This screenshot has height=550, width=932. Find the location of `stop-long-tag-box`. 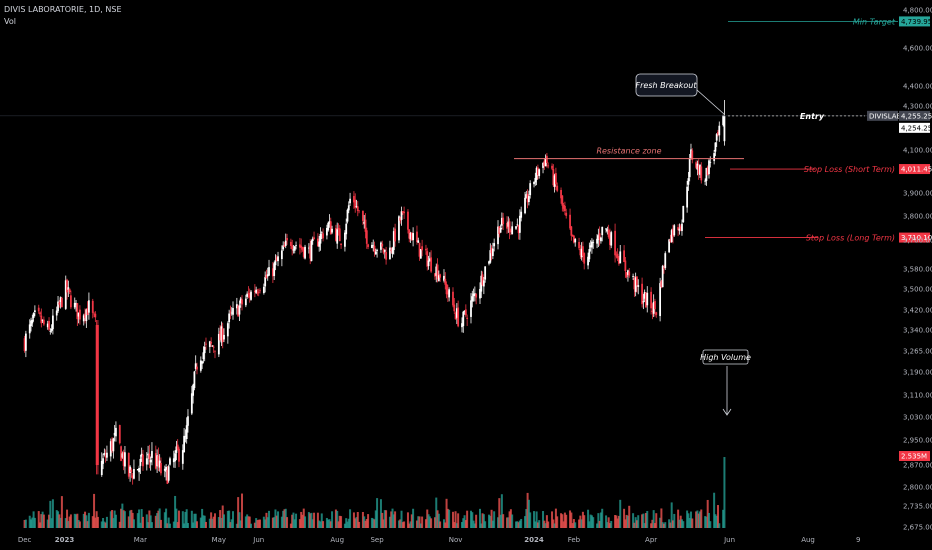

stop-long-tag-box is located at coordinates (914, 237).